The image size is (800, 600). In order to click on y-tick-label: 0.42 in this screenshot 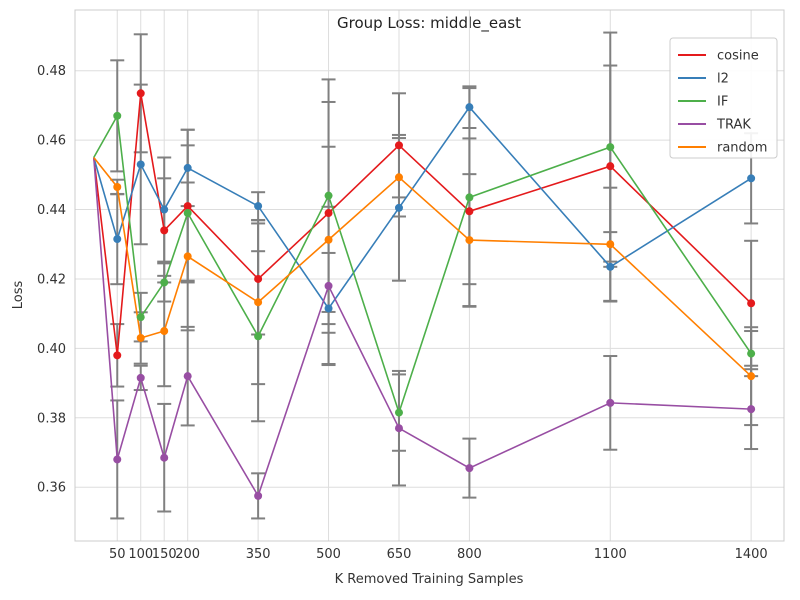, I will do `click(51, 279)`.